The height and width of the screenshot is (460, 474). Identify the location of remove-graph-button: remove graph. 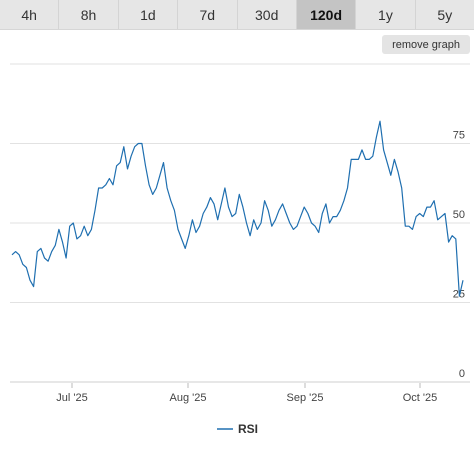
(426, 44).